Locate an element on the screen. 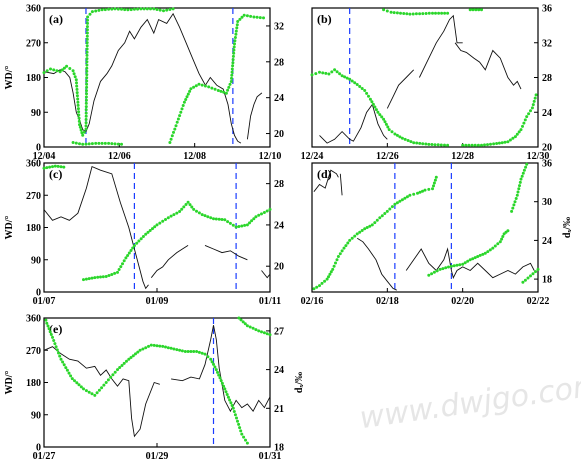 The width and height of the screenshot is (581, 471). x-tick-label: 01/11 is located at coordinates (270, 301).